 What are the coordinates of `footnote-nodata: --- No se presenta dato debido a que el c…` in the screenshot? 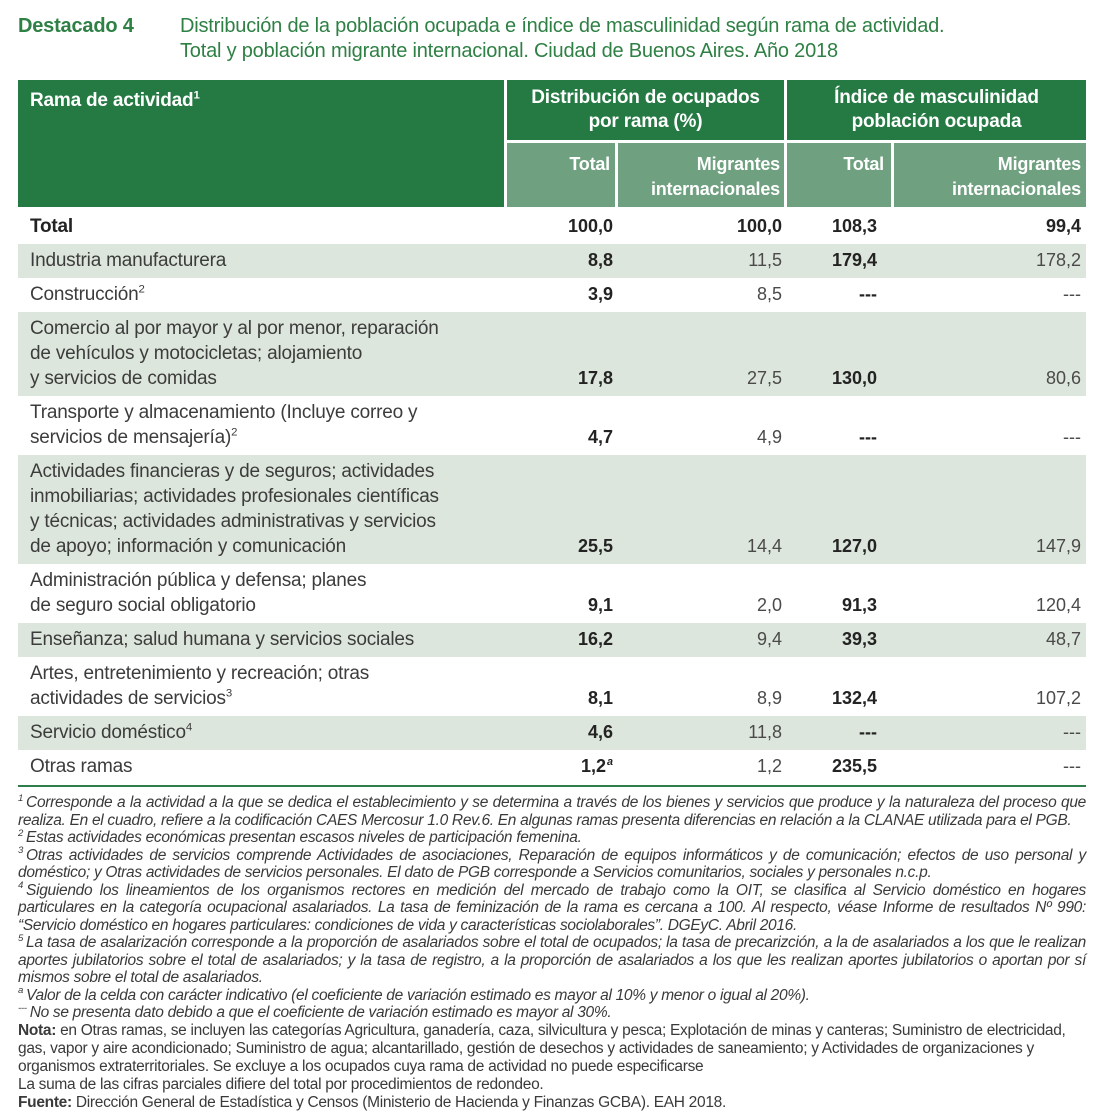 It's located at (315, 1011).